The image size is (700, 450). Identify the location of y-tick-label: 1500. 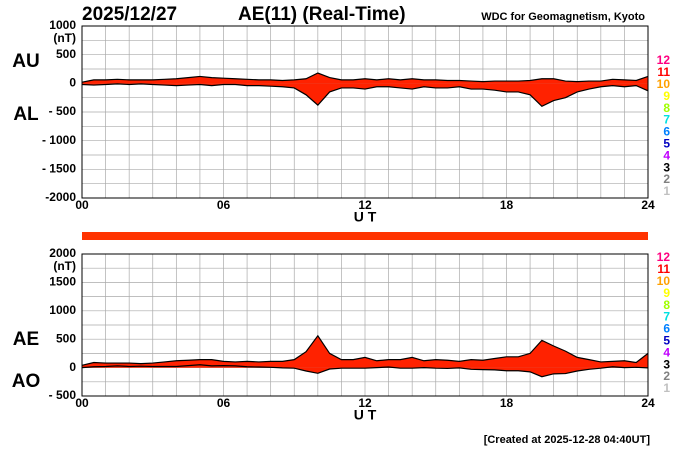
(62, 282).